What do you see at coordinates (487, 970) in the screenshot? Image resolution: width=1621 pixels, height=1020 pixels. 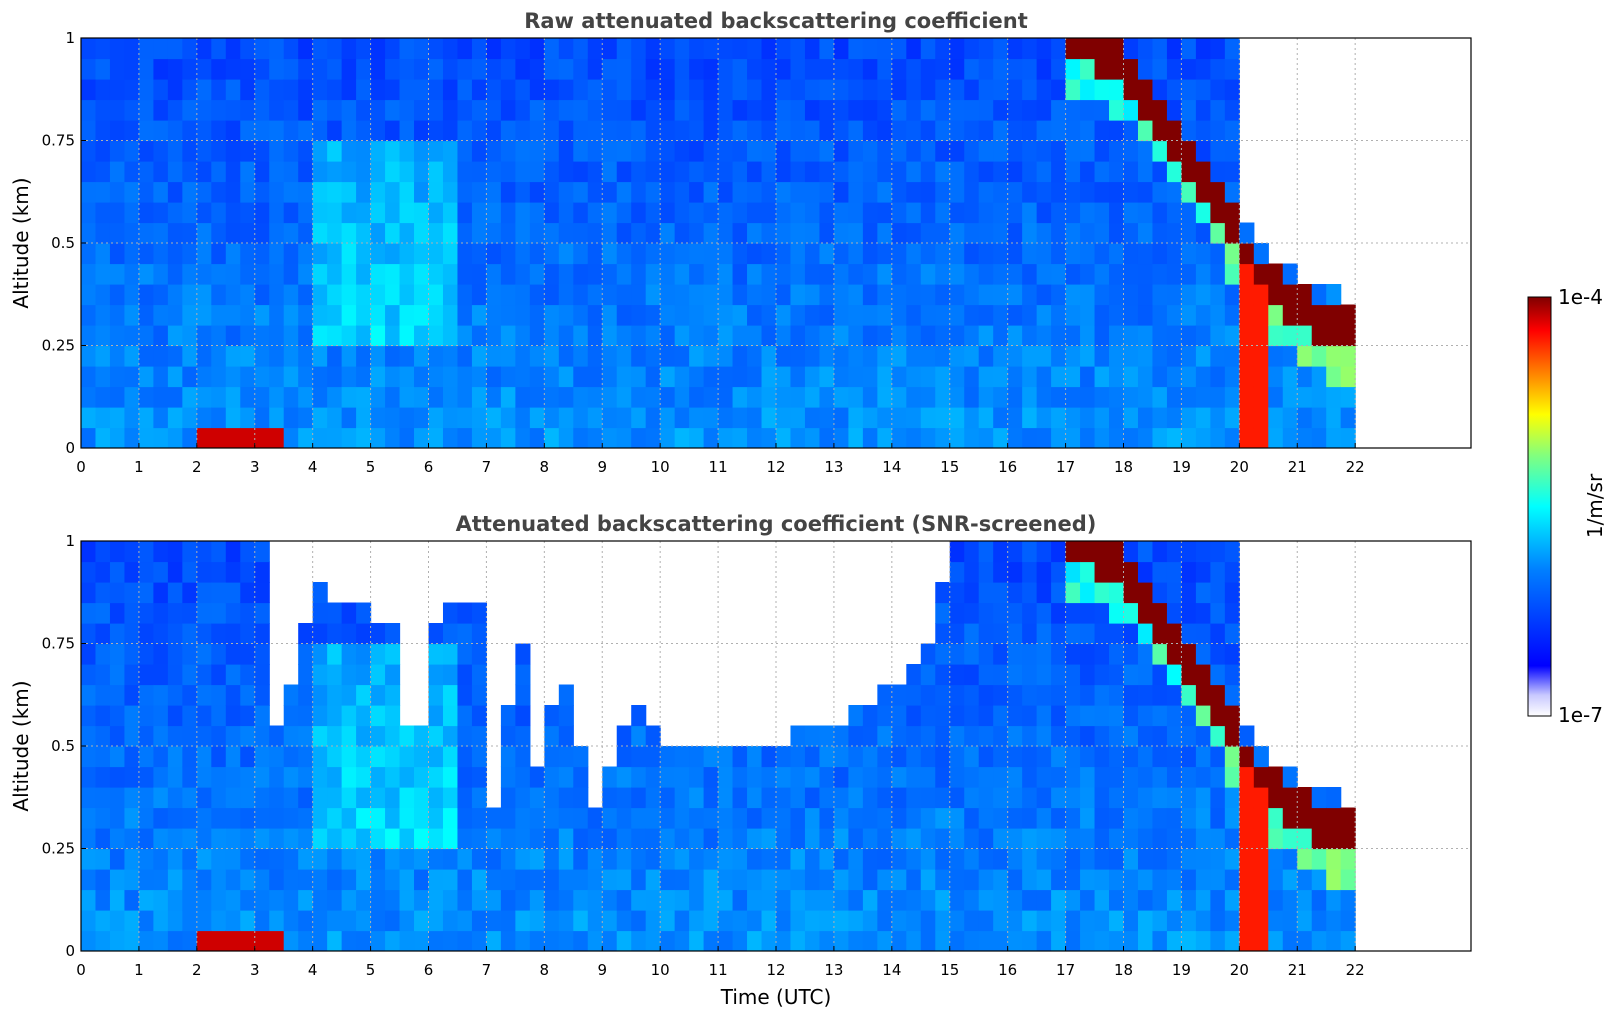 I see `x-tick-label: 7` at bounding box center [487, 970].